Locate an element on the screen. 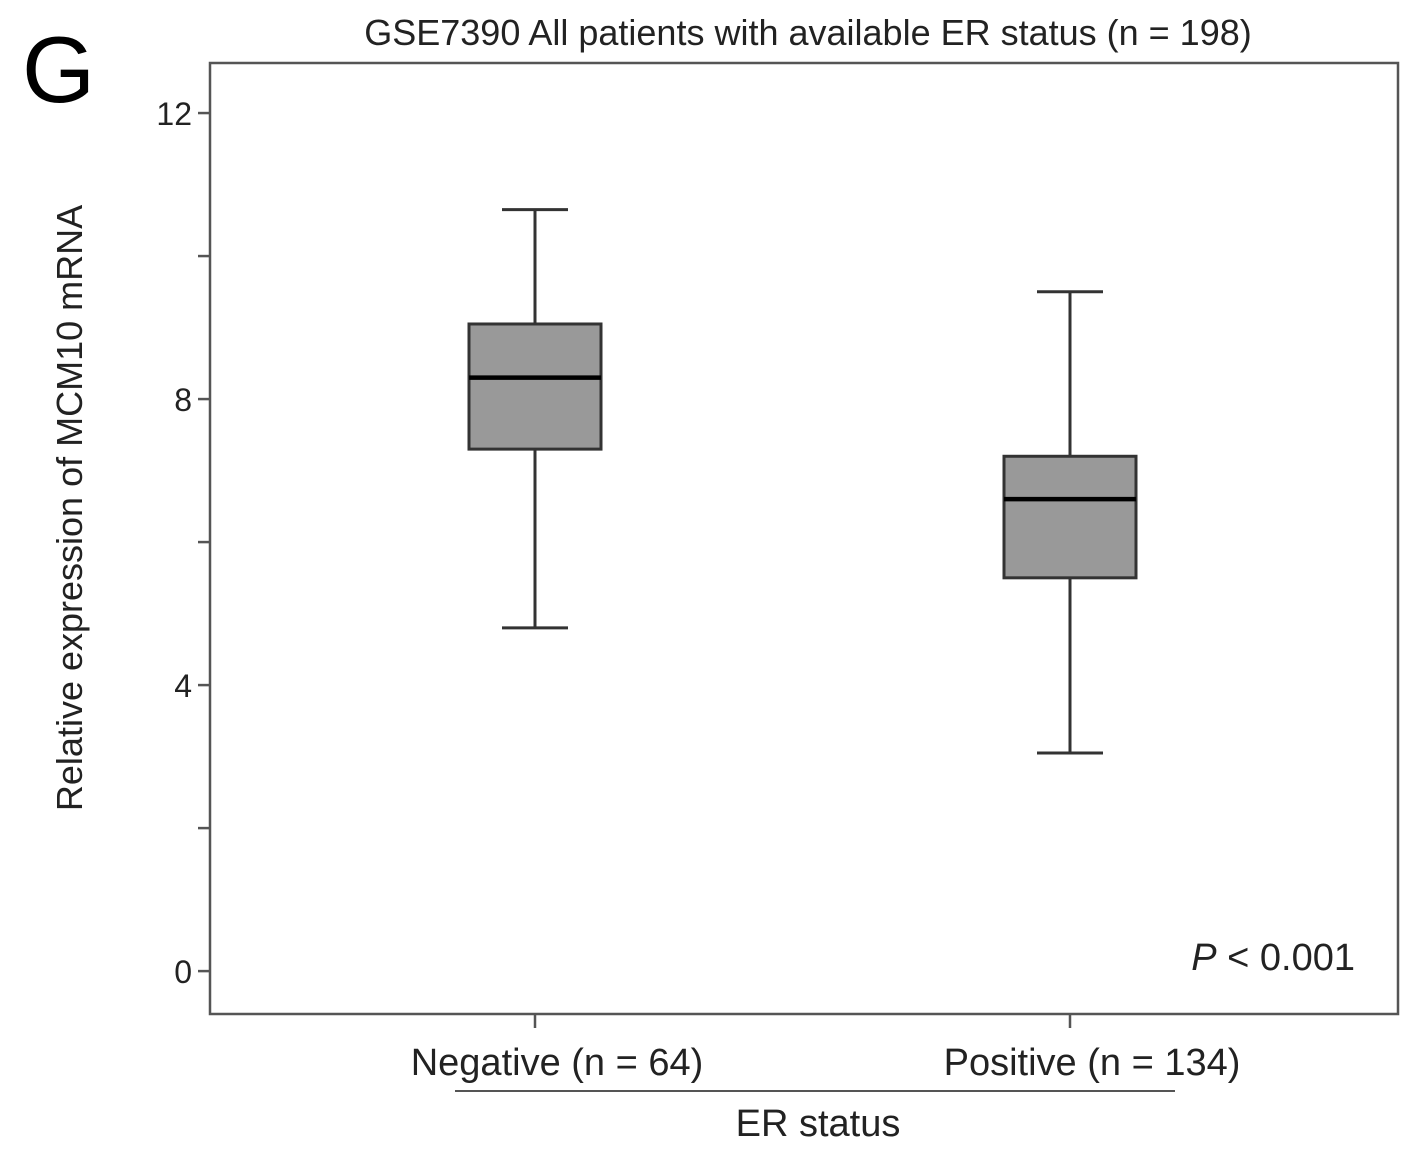  p-value-text: < 0.001 is located at coordinates (1286, 958).